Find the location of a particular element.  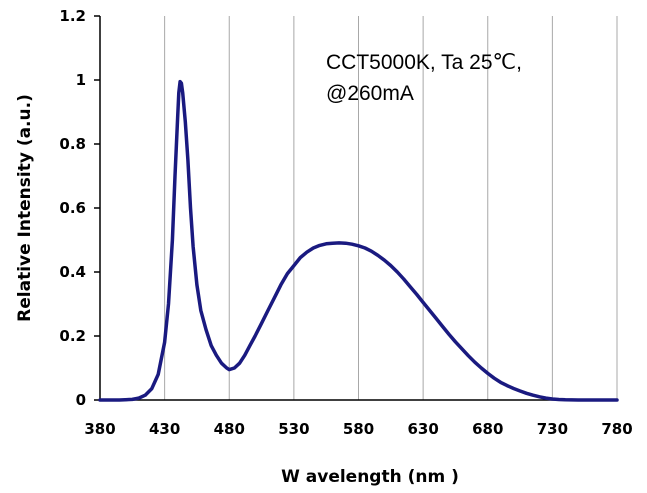

x-tick-label: 680 is located at coordinates (487, 429).